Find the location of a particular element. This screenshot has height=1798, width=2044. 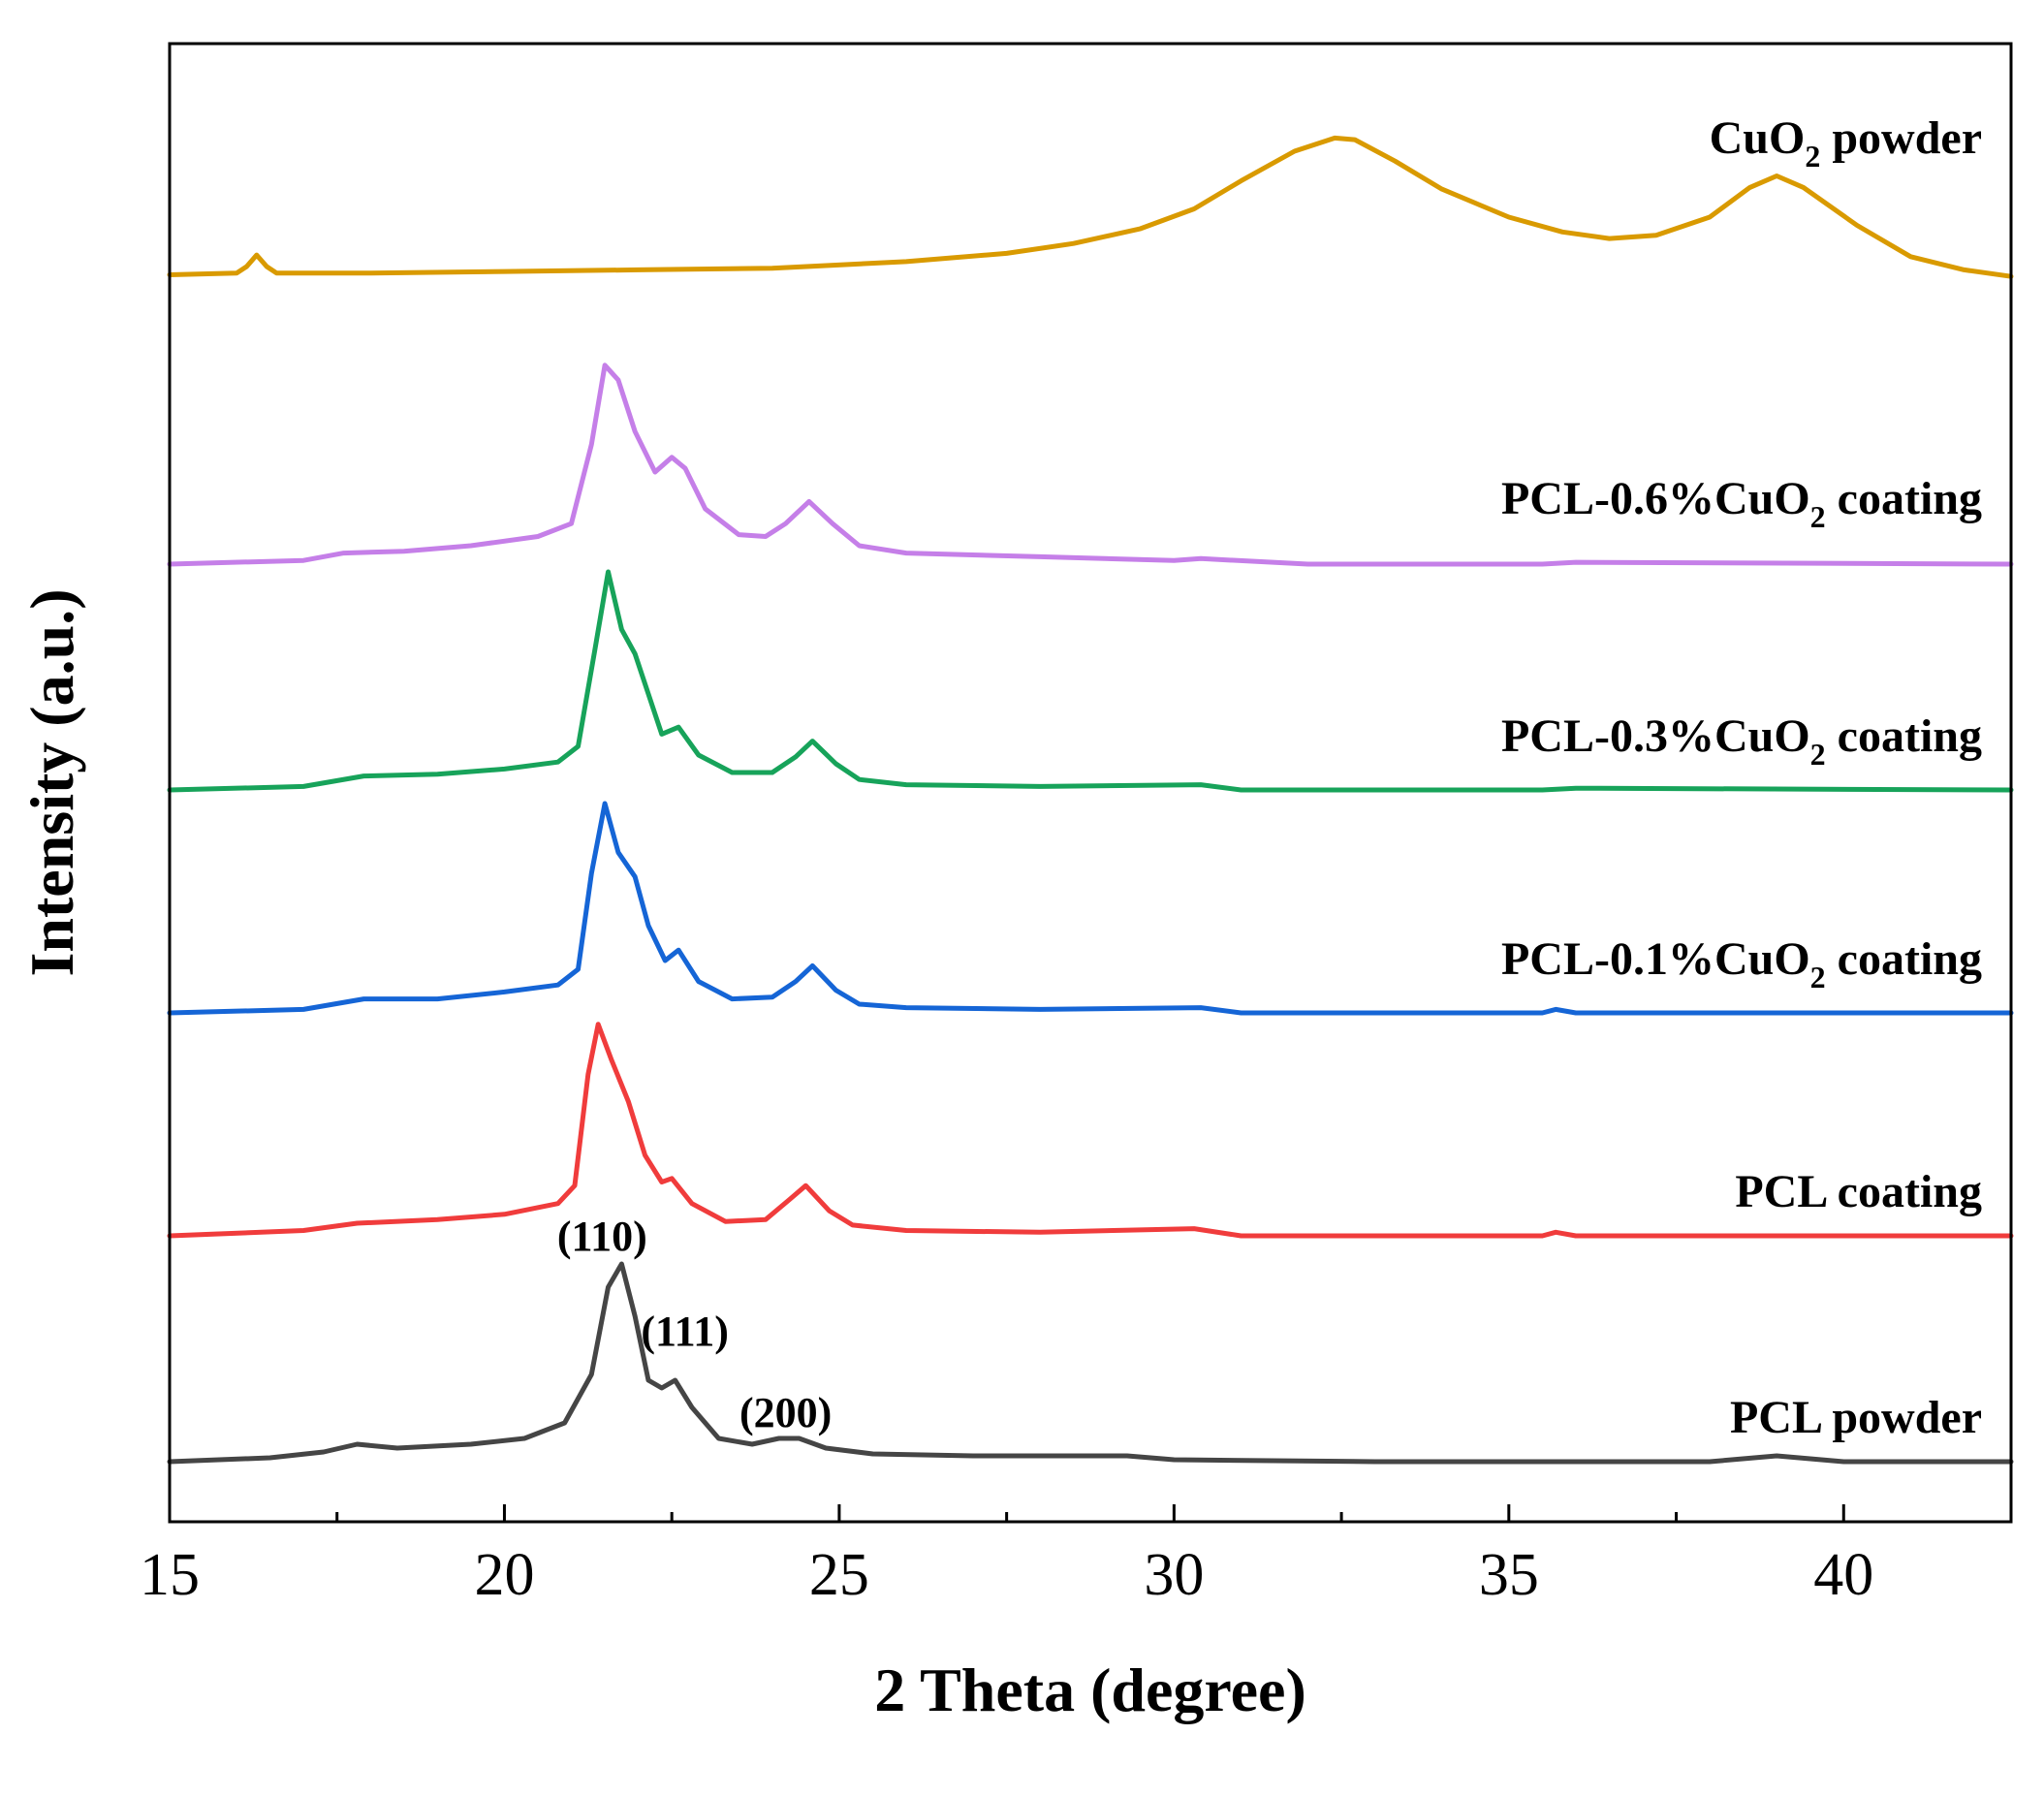

series-label-1: CuO2 powder is located at coordinates (1846, 142).